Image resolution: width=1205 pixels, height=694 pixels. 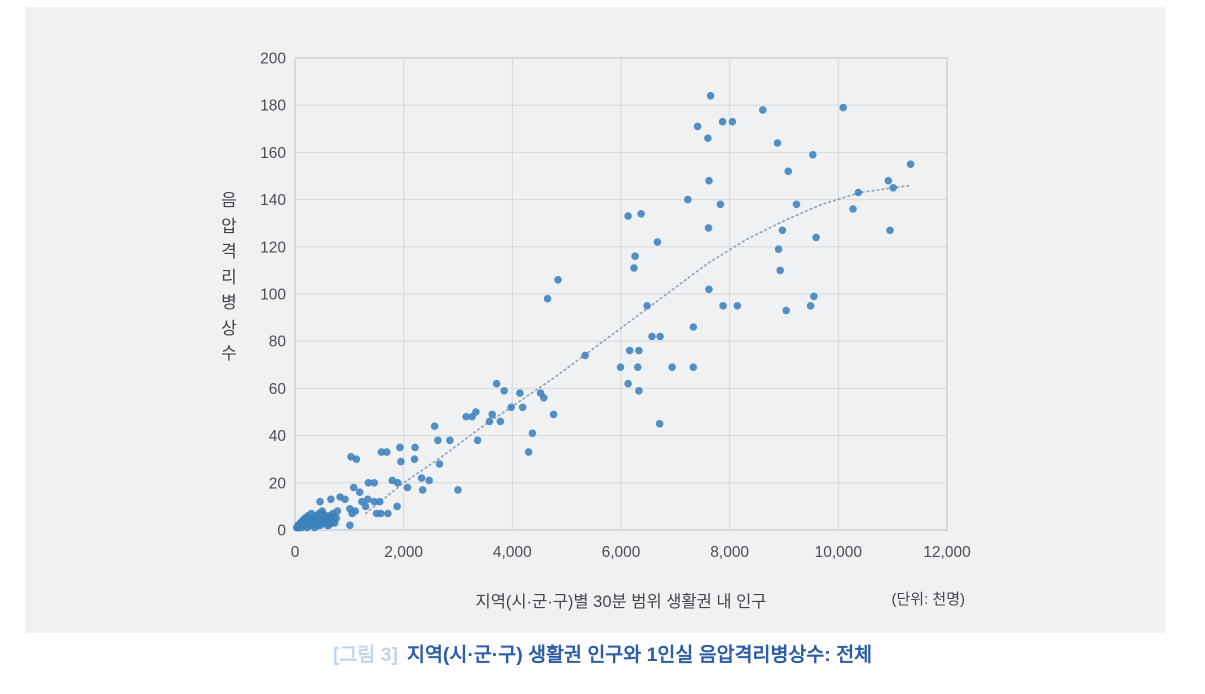 What do you see at coordinates (640, 654) in the screenshot?
I see `caption-text: 지역(시·군·구) 생활권 인구와 1인실 음압격리병상수: 전체` at bounding box center [640, 654].